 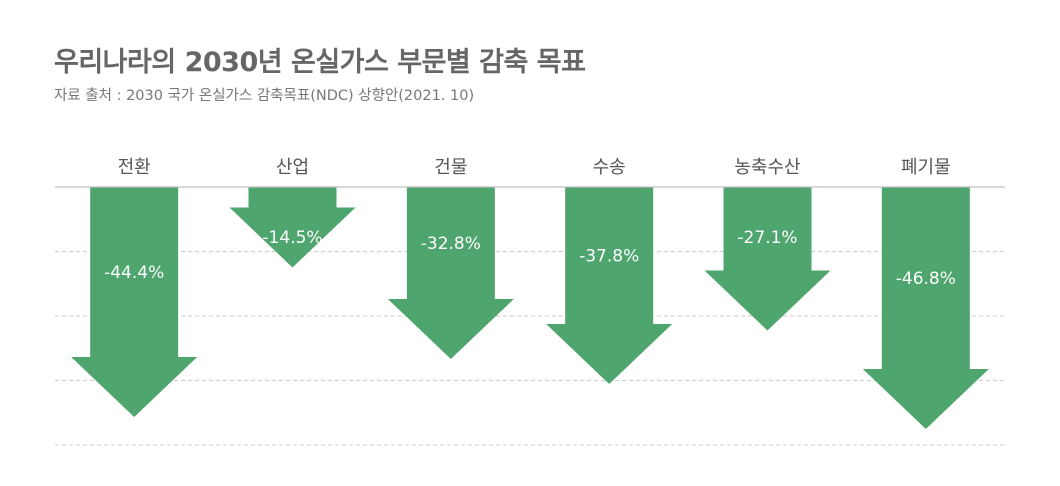 What do you see at coordinates (926, 167) in the screenshot?
I see `category-label: 폐기물` at bounding box center [926, 167].